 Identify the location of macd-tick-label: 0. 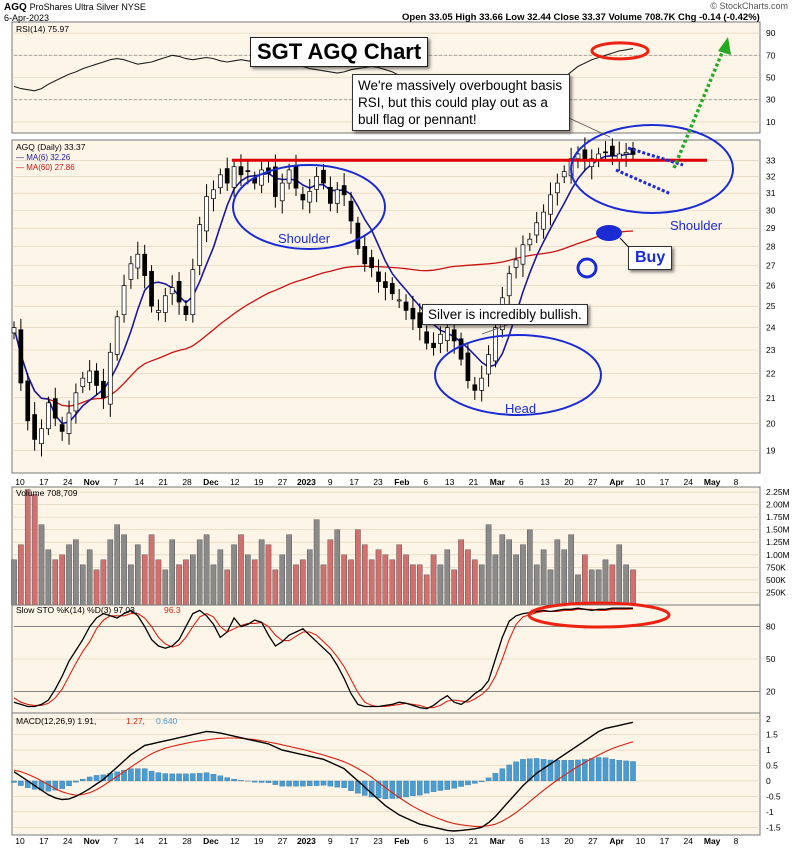
(768, 781).